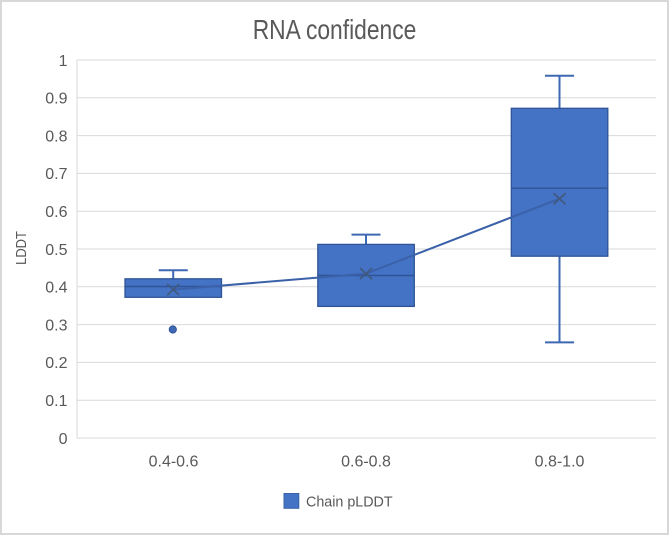  What do you see at coordinates (56, 174) in the screenshot?
I see `svg-text: 0.7` at bounding box center [56, 174].